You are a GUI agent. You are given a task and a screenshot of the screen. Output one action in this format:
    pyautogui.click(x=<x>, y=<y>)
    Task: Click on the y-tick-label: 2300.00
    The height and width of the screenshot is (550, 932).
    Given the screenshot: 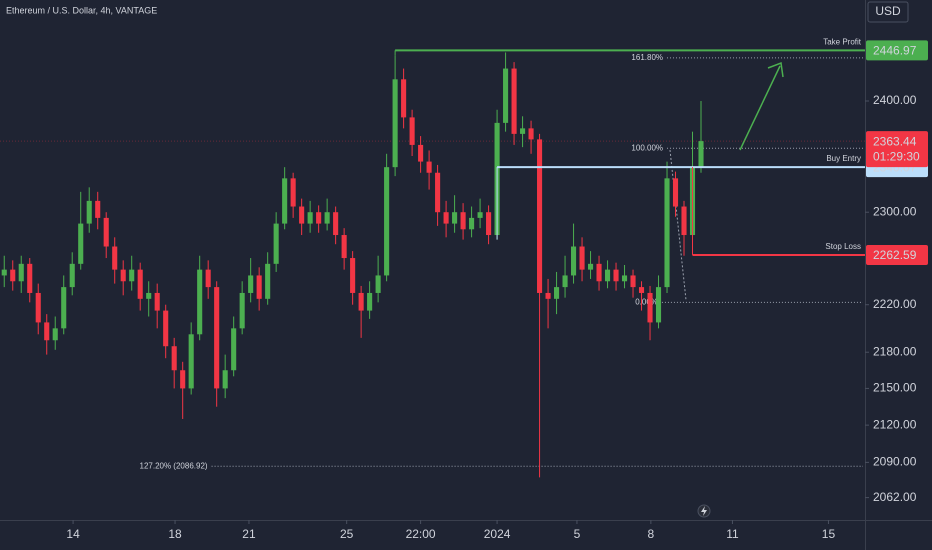 What is the action you would take?
    pyautogui.click(x=895, y=211)
    